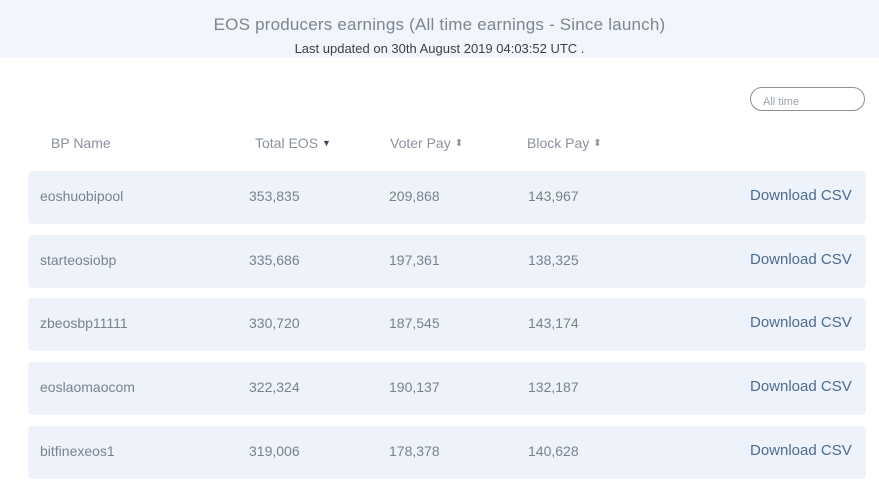 The height and width of the screenshot is (486, 879). Describe the element at coordinates (414, 323) in the screenshot. I see `voter-pay-cell: 187,545` at that location.